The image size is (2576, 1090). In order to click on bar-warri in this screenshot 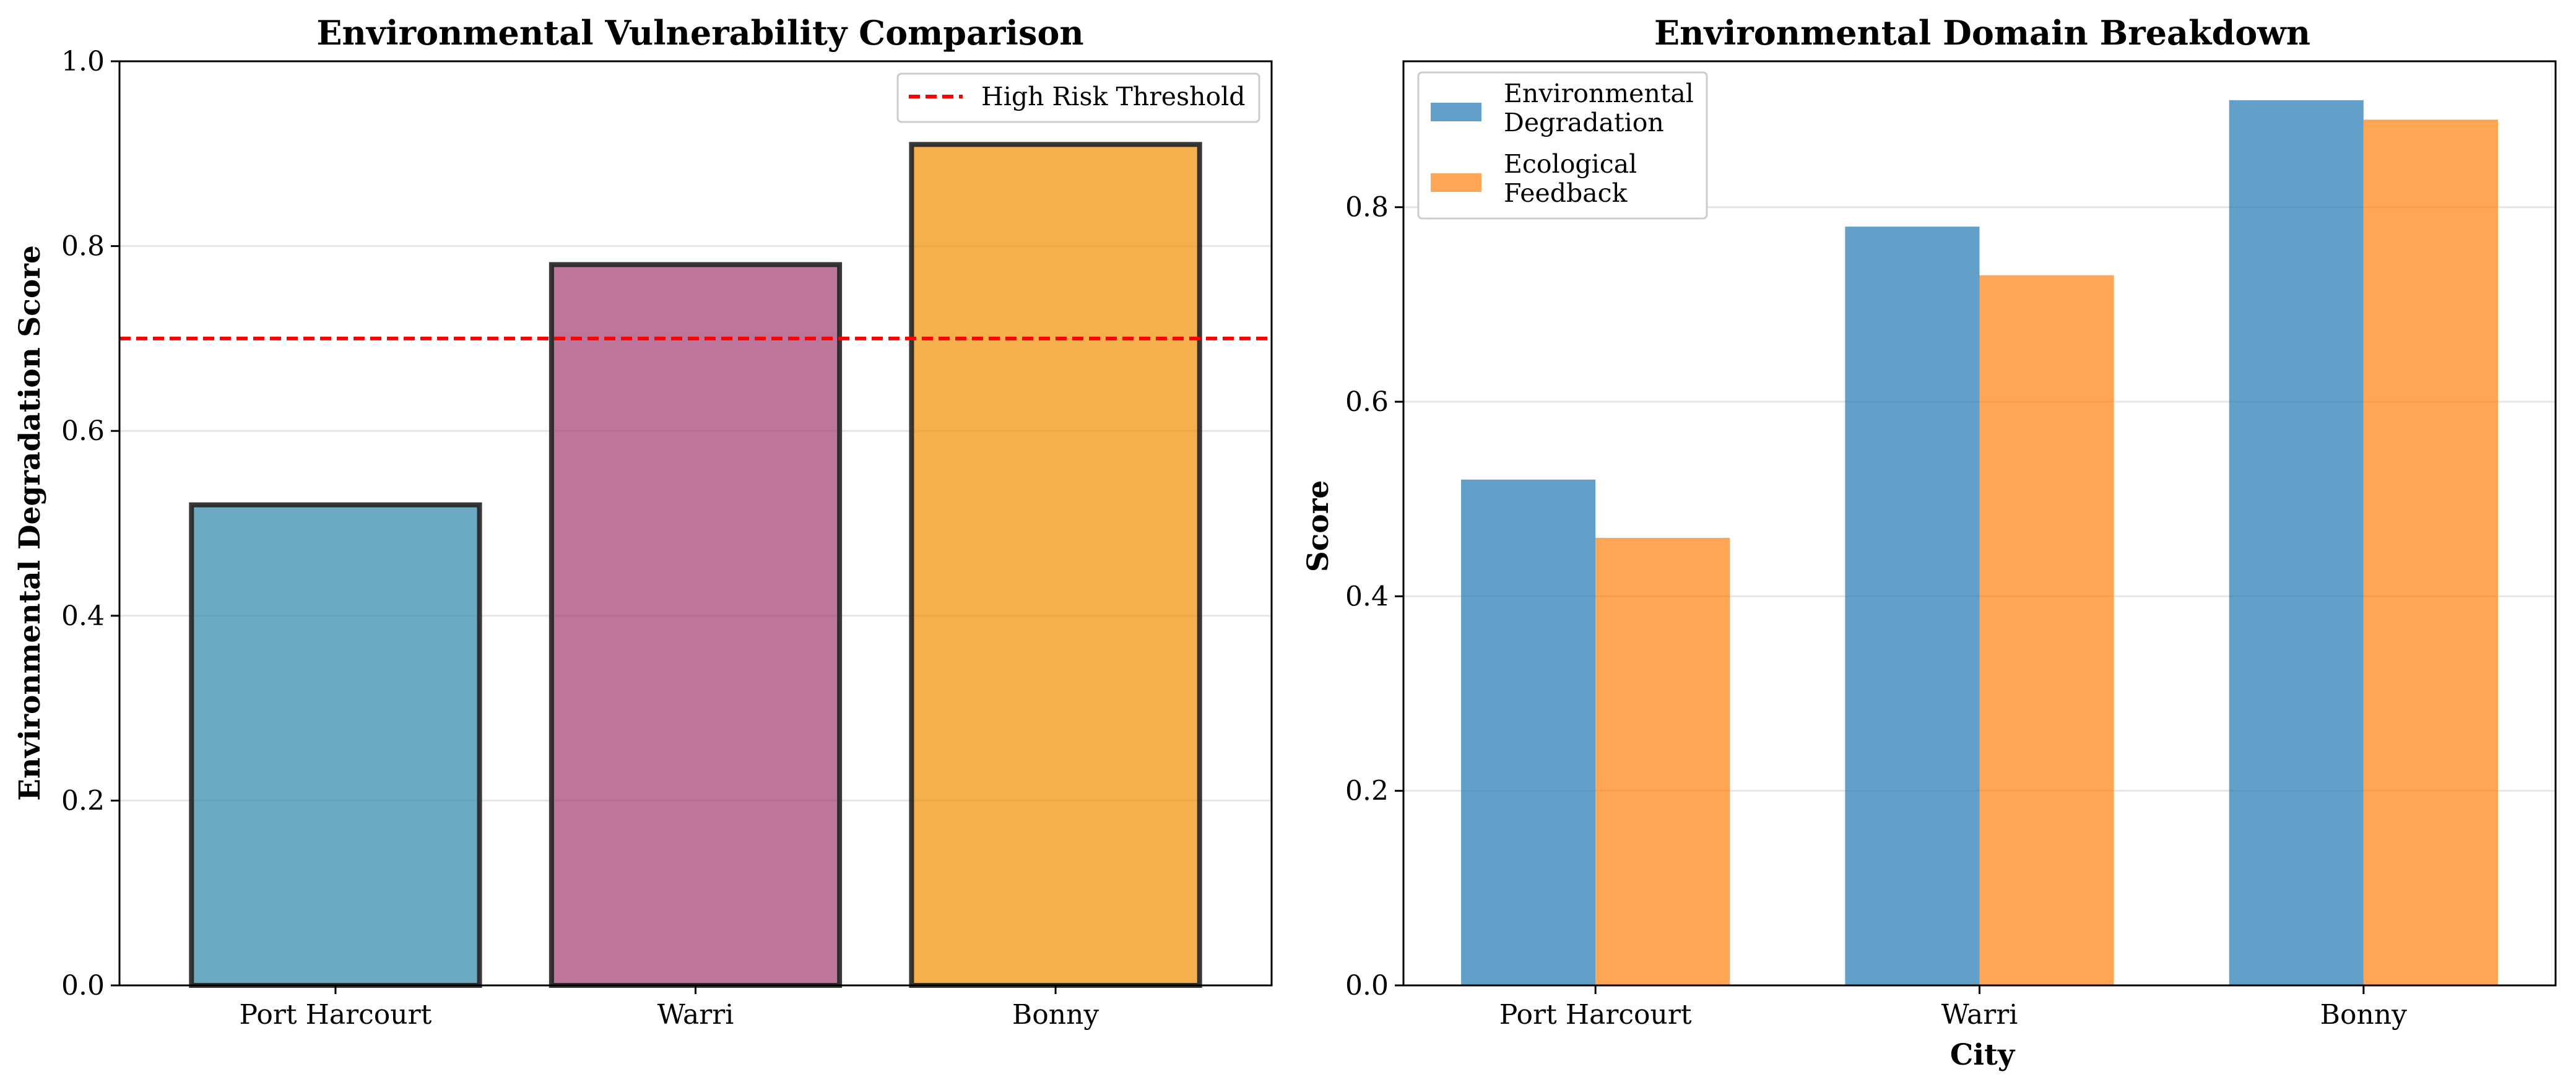, I will do `click(696, 625)`.